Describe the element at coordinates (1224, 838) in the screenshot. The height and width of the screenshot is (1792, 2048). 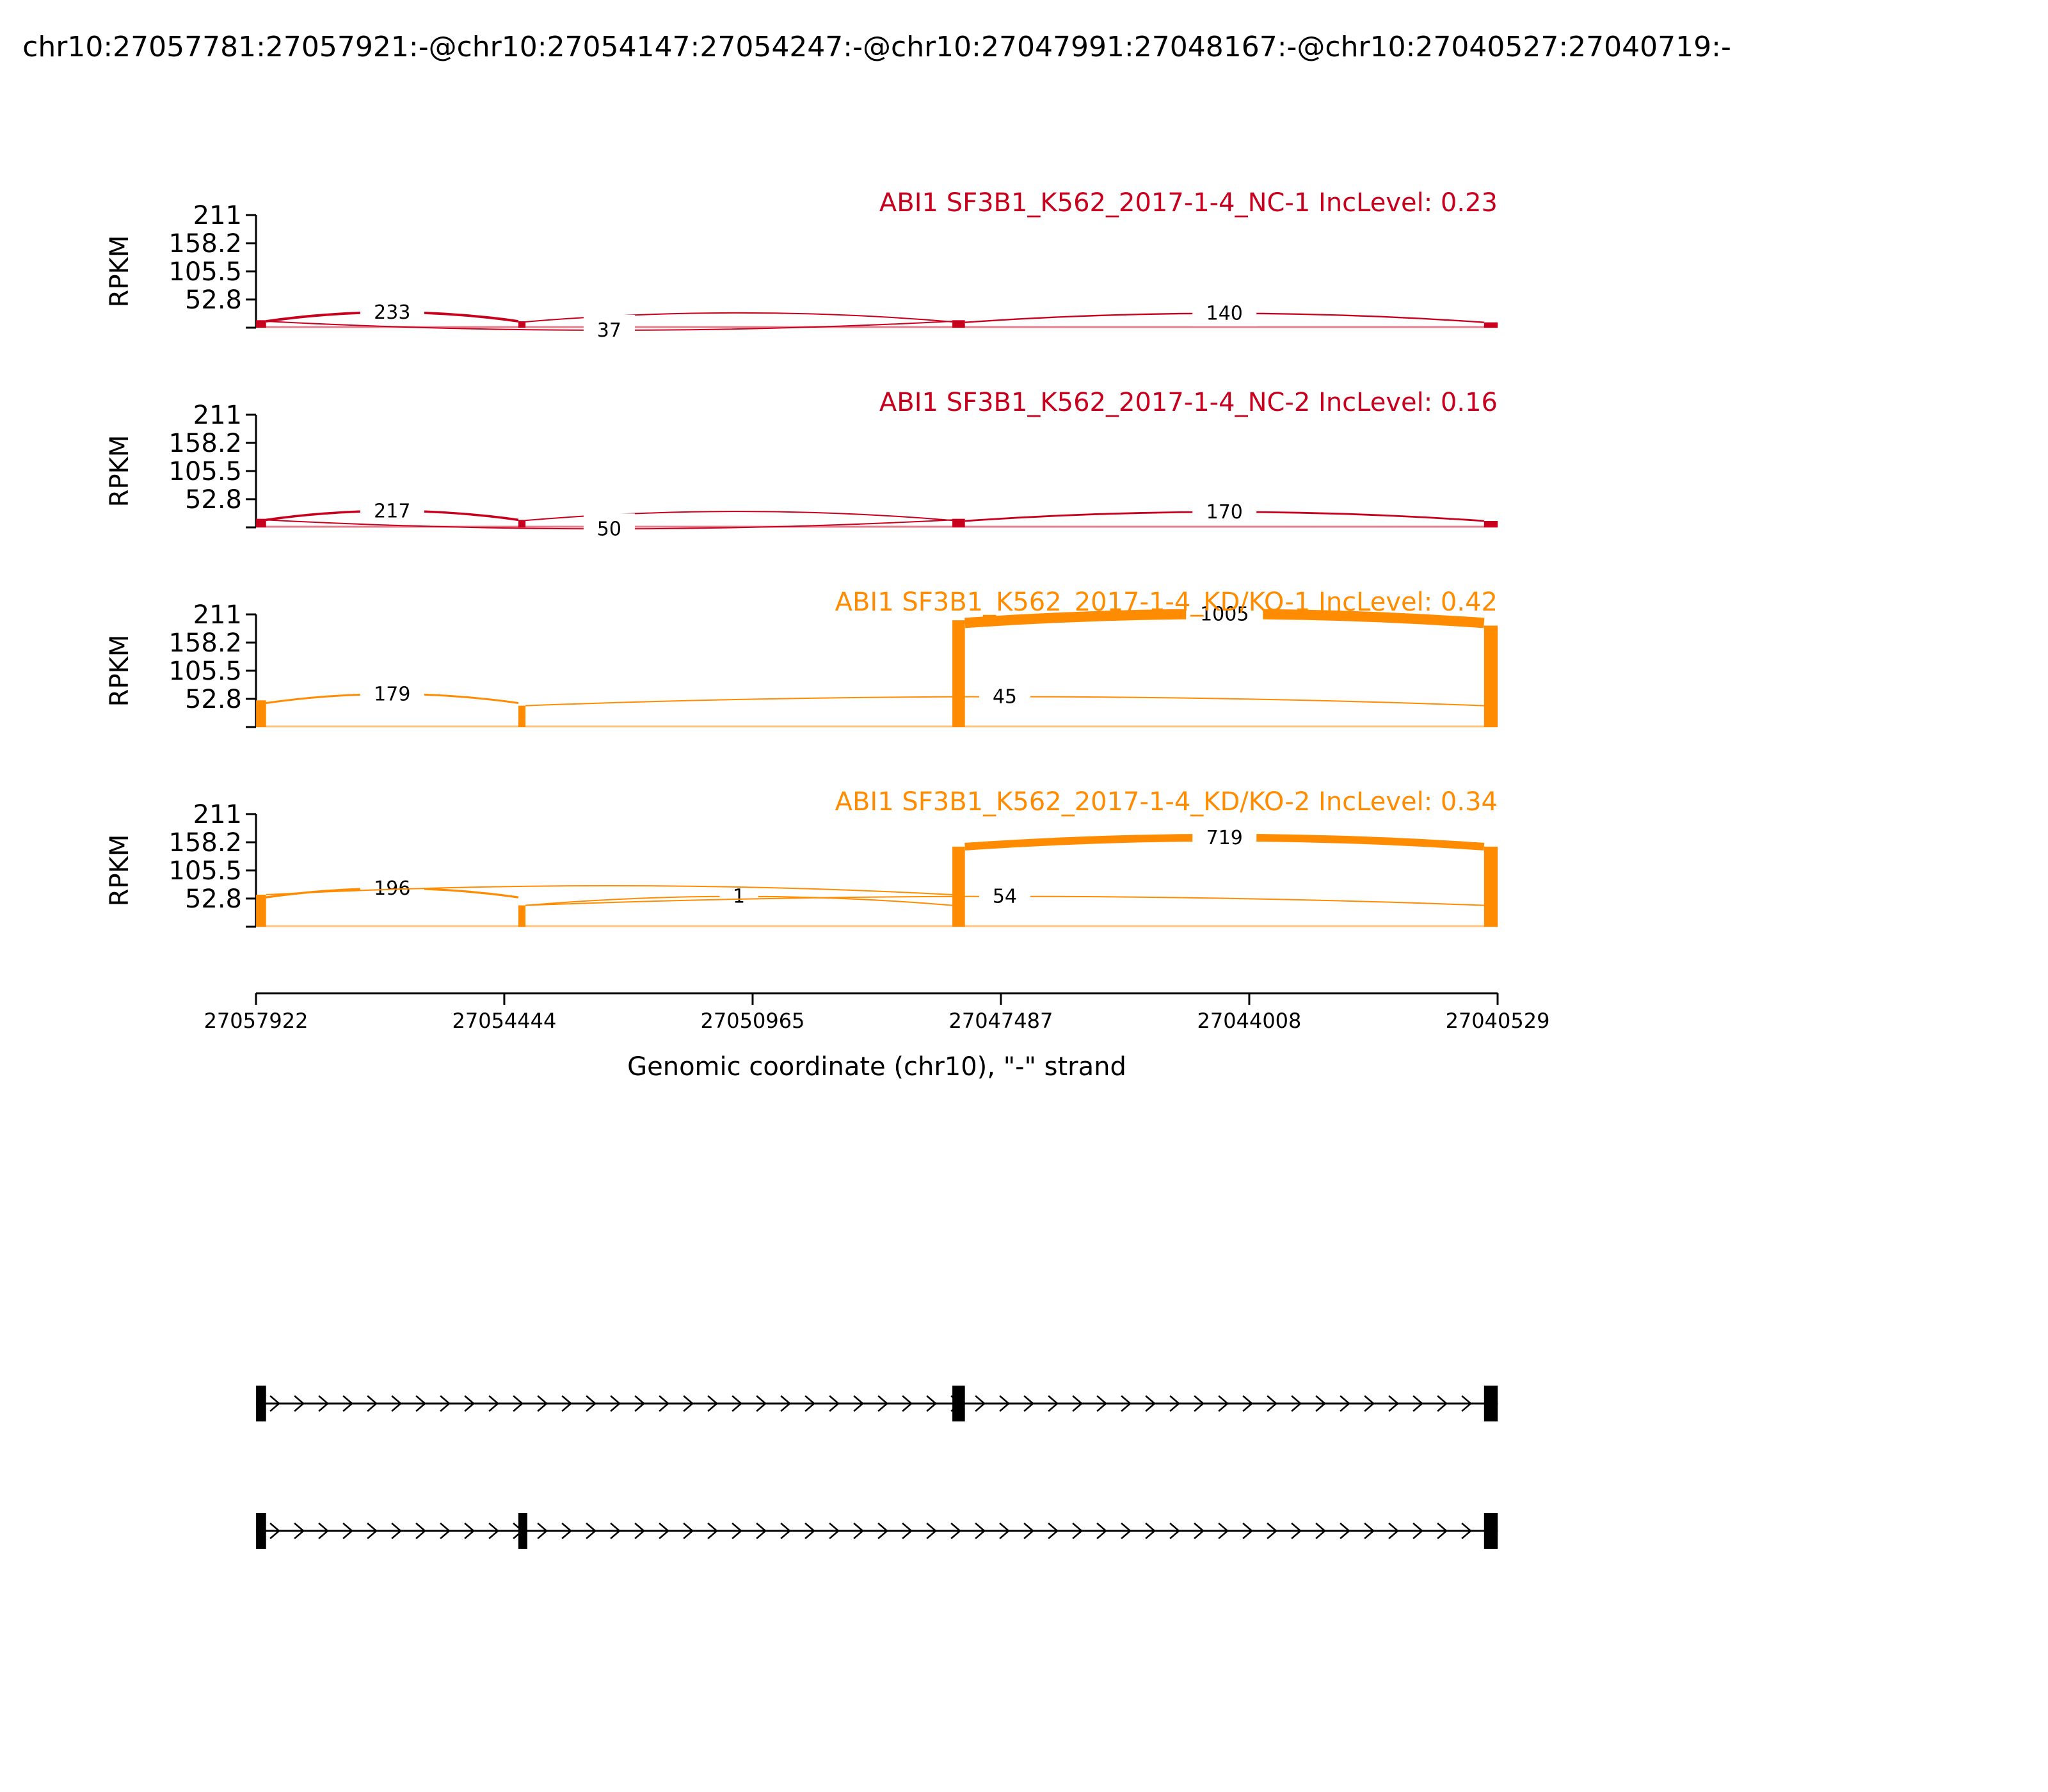
I see `junction-count: 719` at that location.